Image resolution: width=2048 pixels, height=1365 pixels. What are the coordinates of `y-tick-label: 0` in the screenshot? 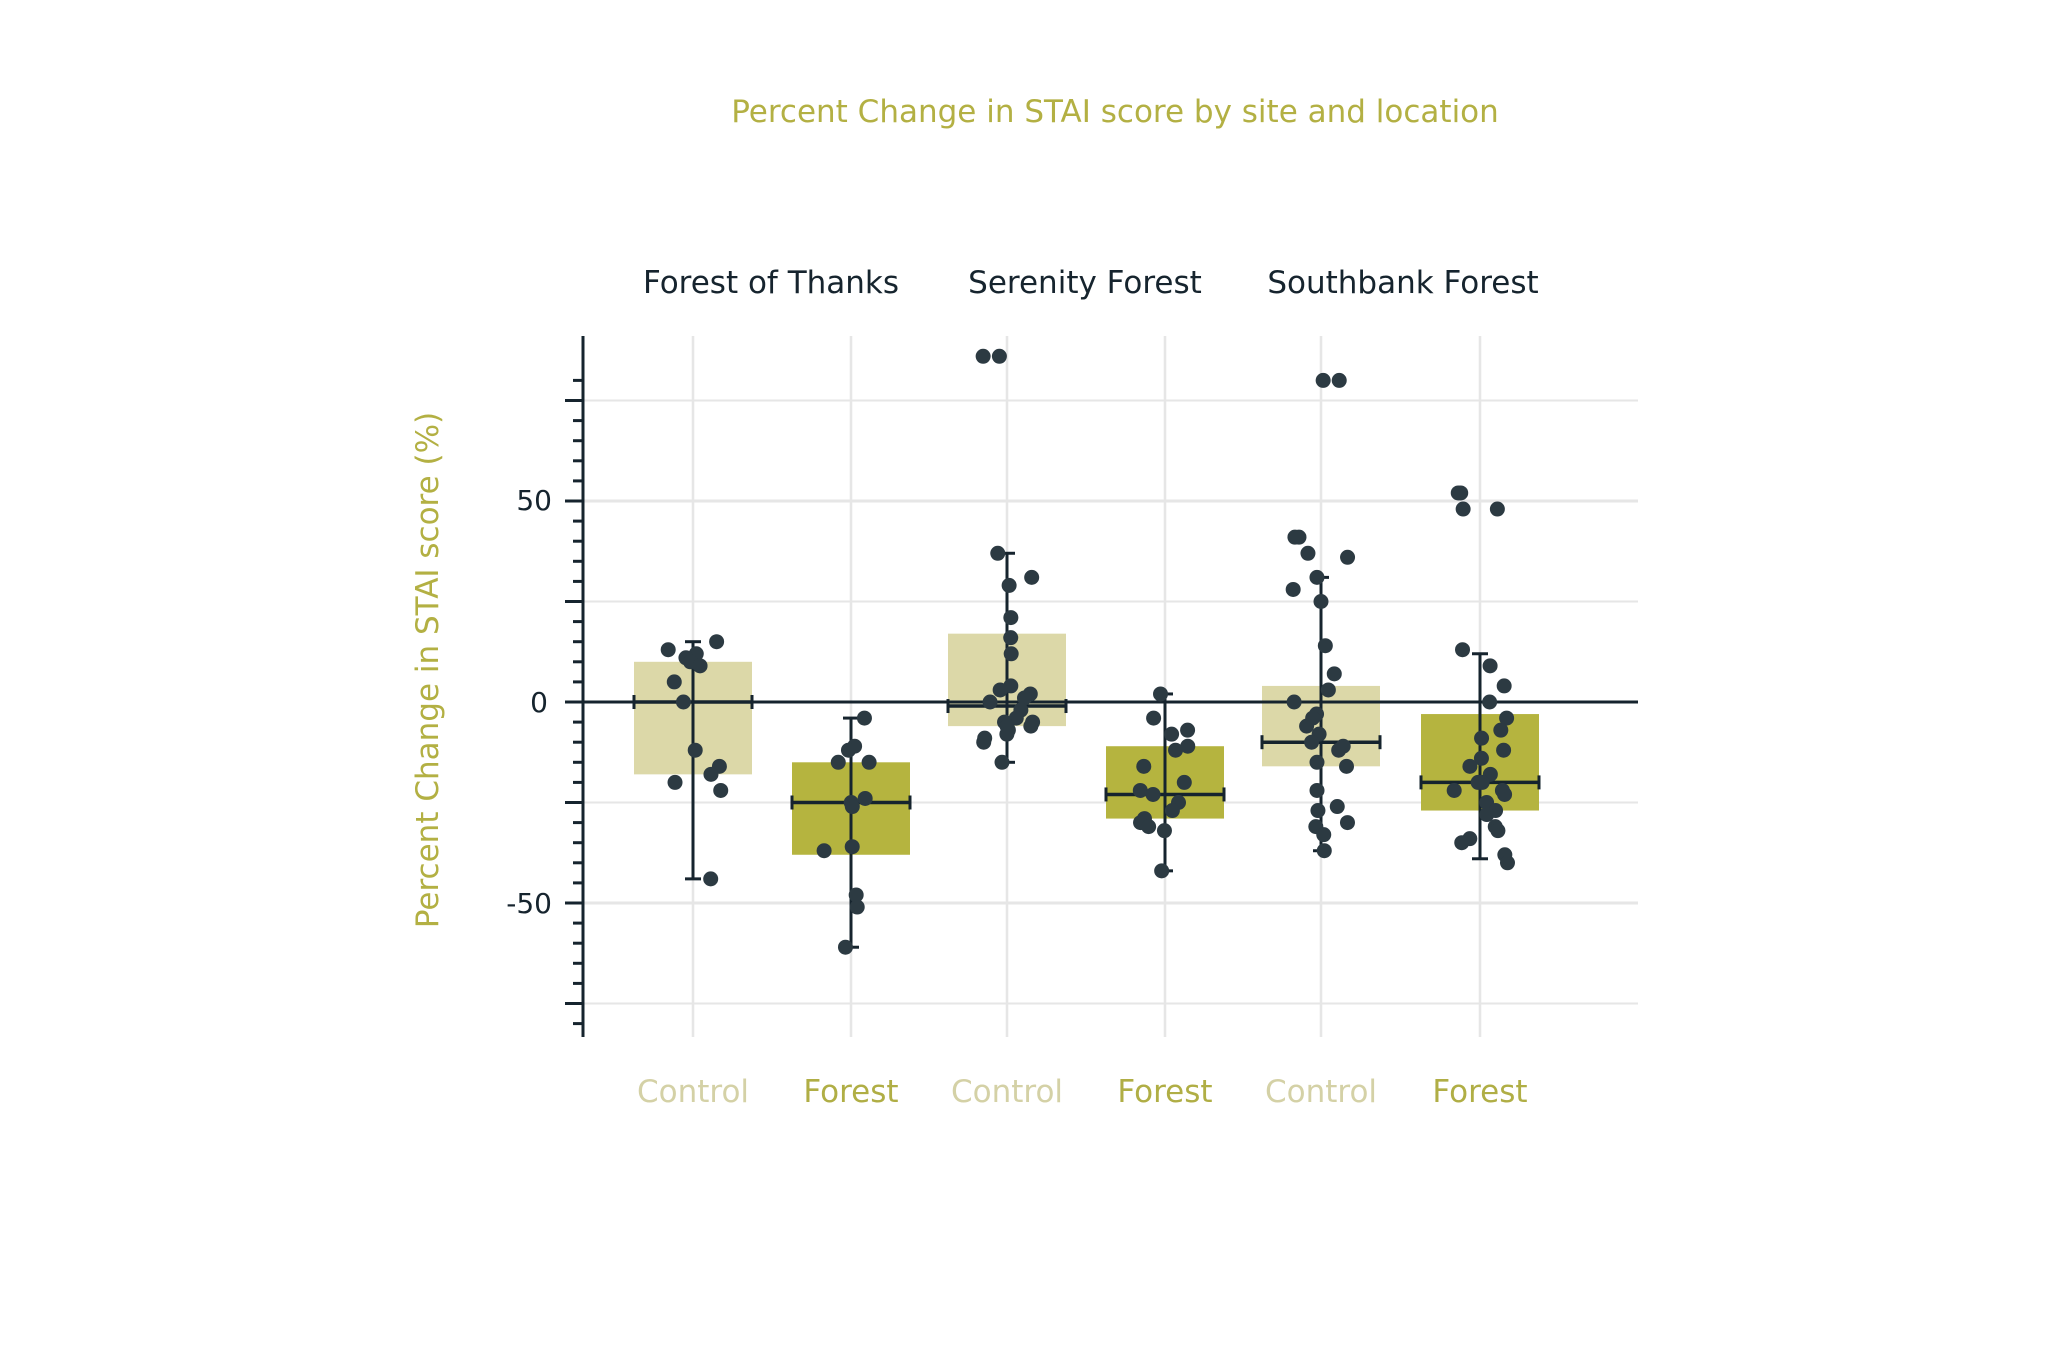 It's located at (539, 702).